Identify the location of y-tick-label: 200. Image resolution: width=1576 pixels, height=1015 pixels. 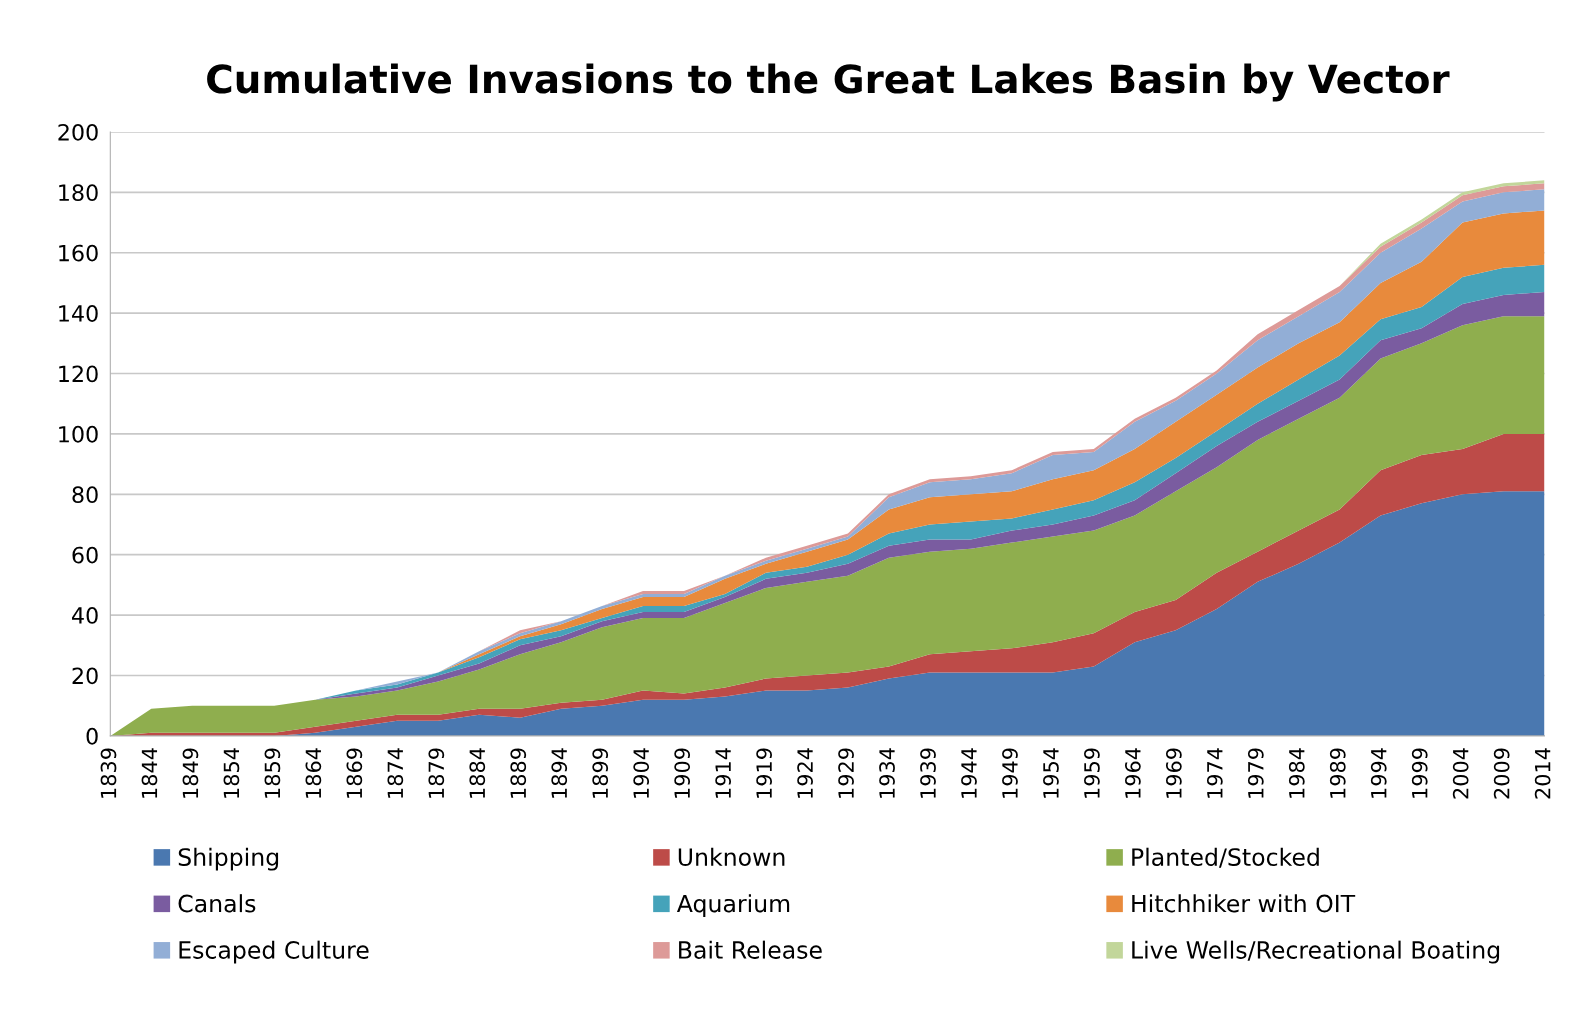
(78, 132).